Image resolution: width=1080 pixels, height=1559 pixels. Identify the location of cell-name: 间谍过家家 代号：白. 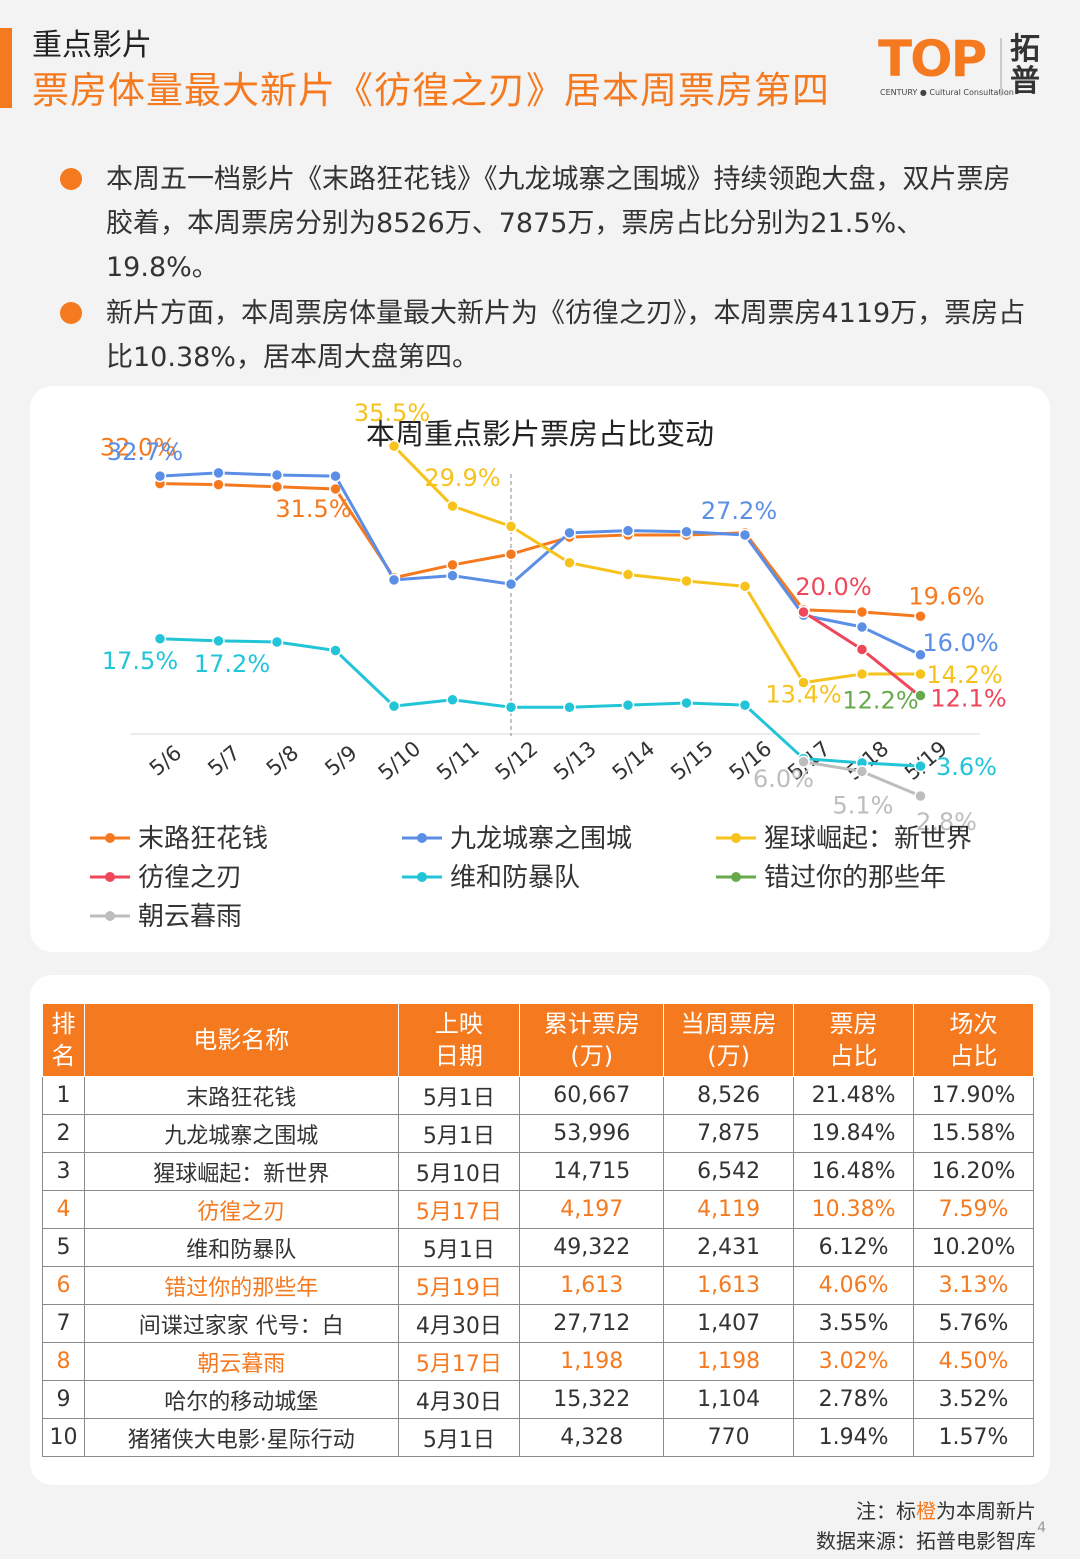
(241, 1323).